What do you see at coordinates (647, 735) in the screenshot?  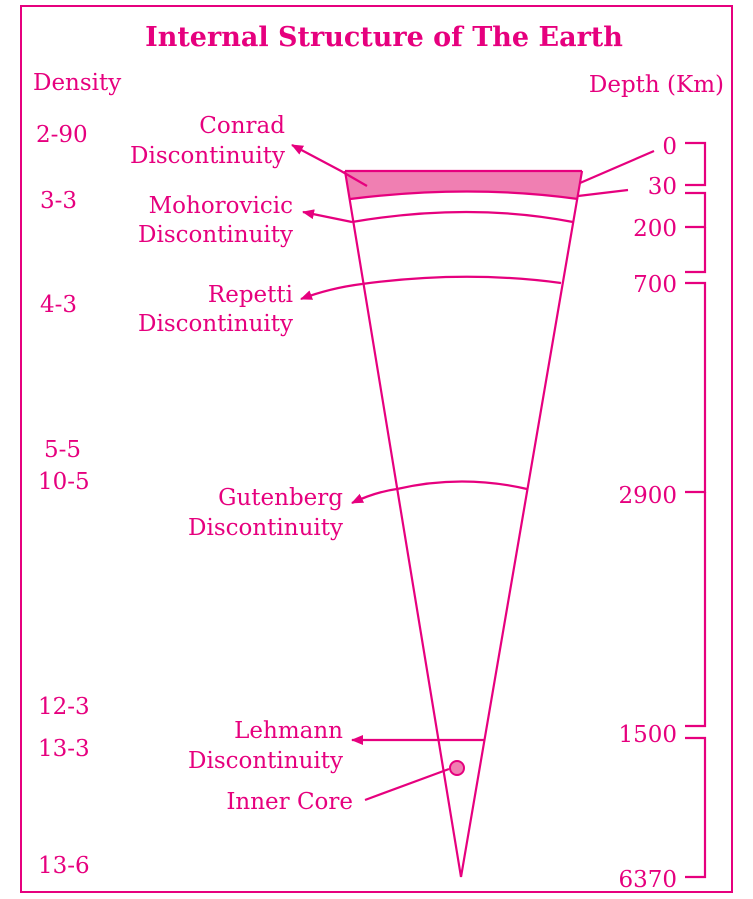 I see `depth-value: 1500` at bounding box center [647, 735].